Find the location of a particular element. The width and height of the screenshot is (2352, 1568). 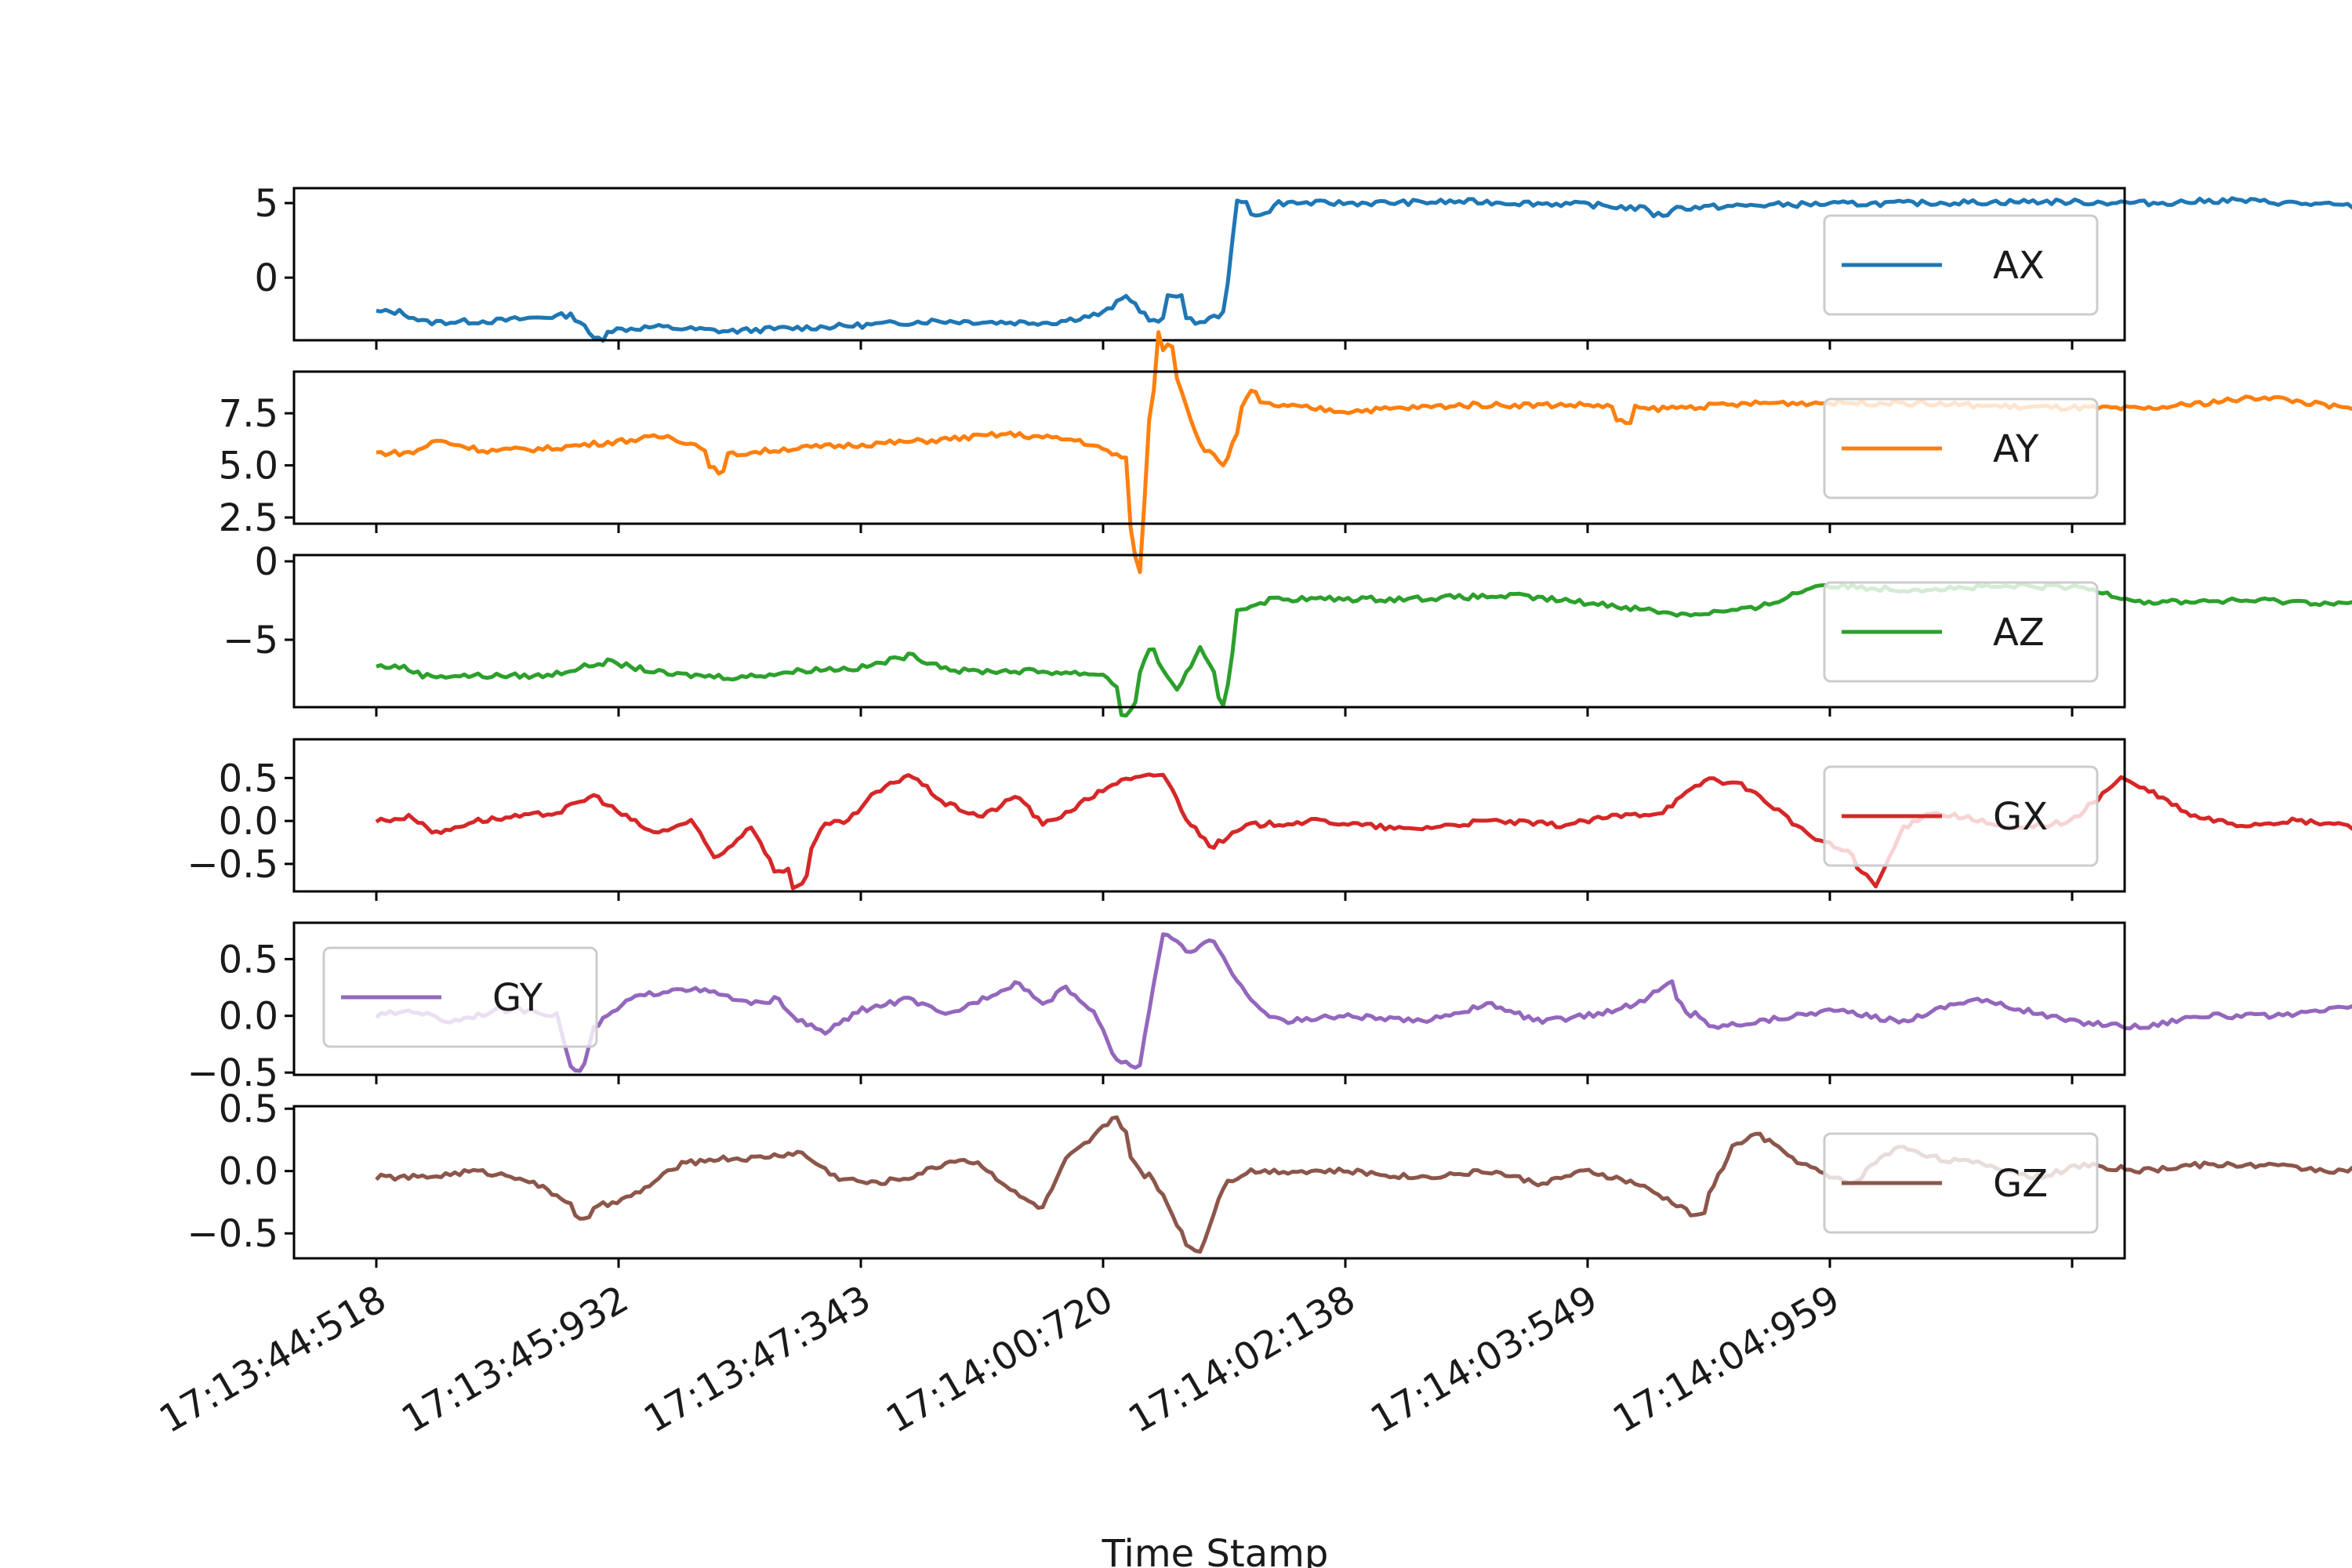

legend-ay: AY is located at coordinates (1961, 448).